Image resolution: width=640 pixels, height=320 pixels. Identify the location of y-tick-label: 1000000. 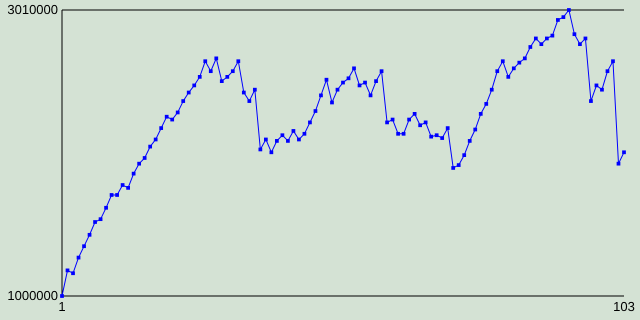
(32, 296).